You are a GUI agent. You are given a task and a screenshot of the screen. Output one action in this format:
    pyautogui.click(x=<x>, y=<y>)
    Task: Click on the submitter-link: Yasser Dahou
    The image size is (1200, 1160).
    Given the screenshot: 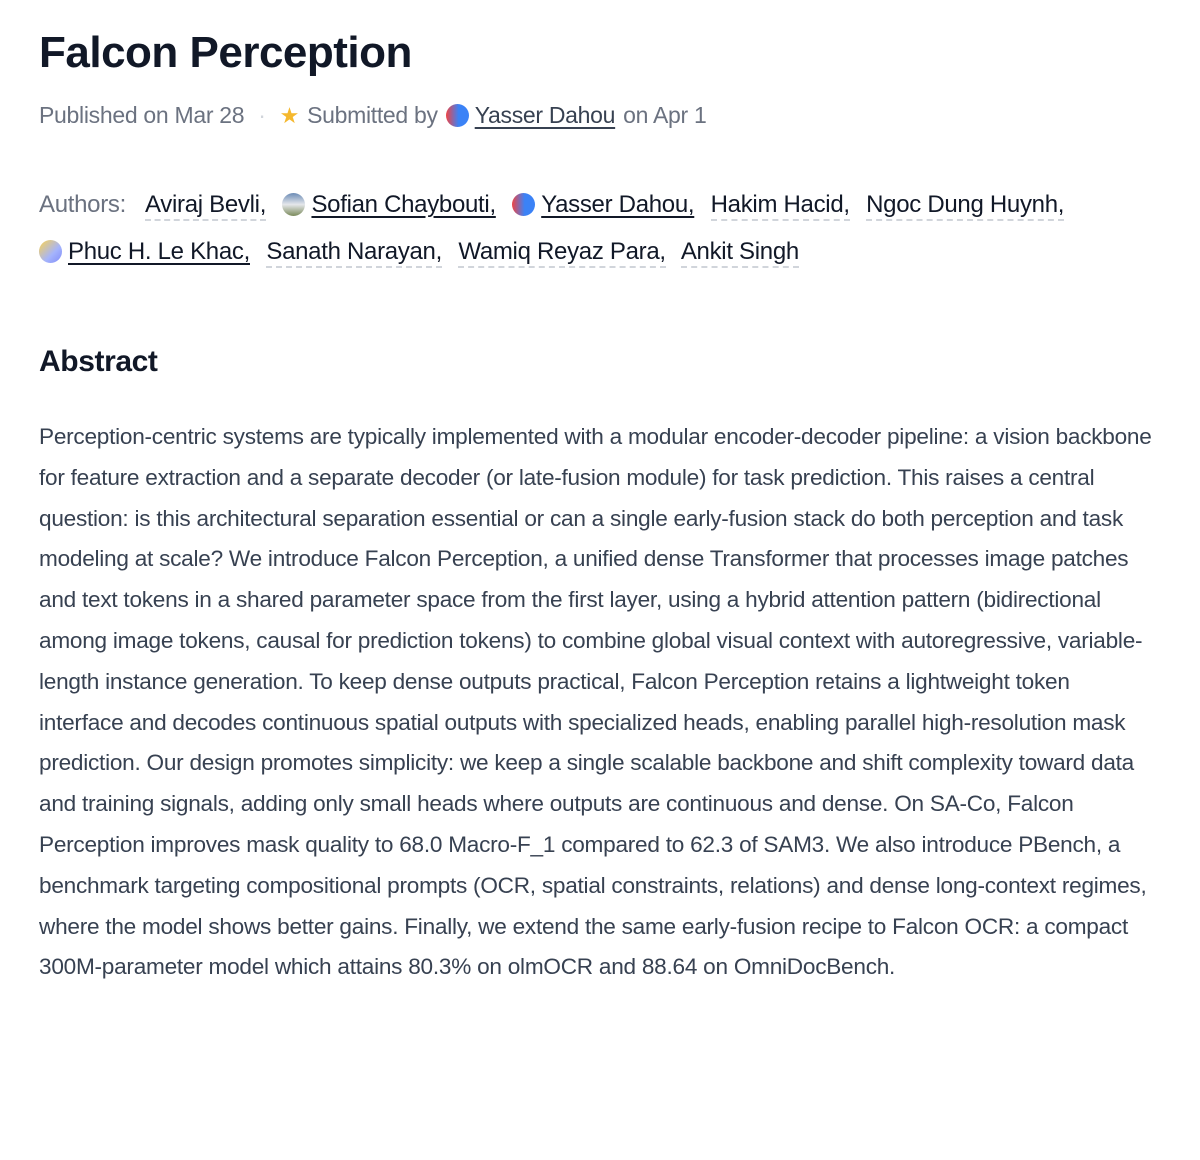 What is the action you would take?
    pyautogui.click(x=530, y=115)
    